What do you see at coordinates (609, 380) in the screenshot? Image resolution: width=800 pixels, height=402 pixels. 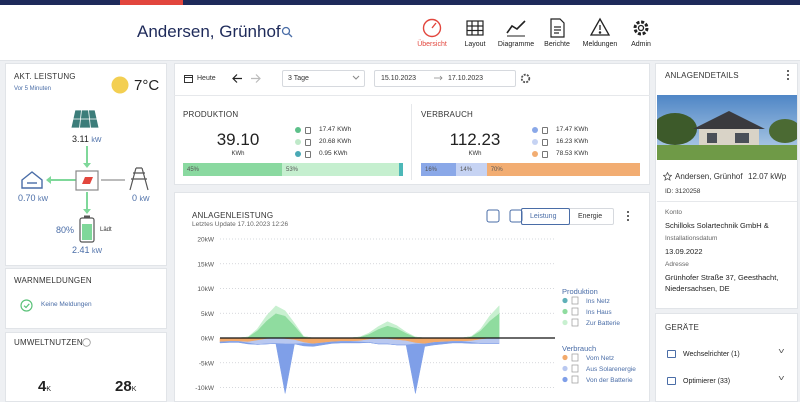 I see `legend-label: Von der Batterie` at bounding box center [609, 380].